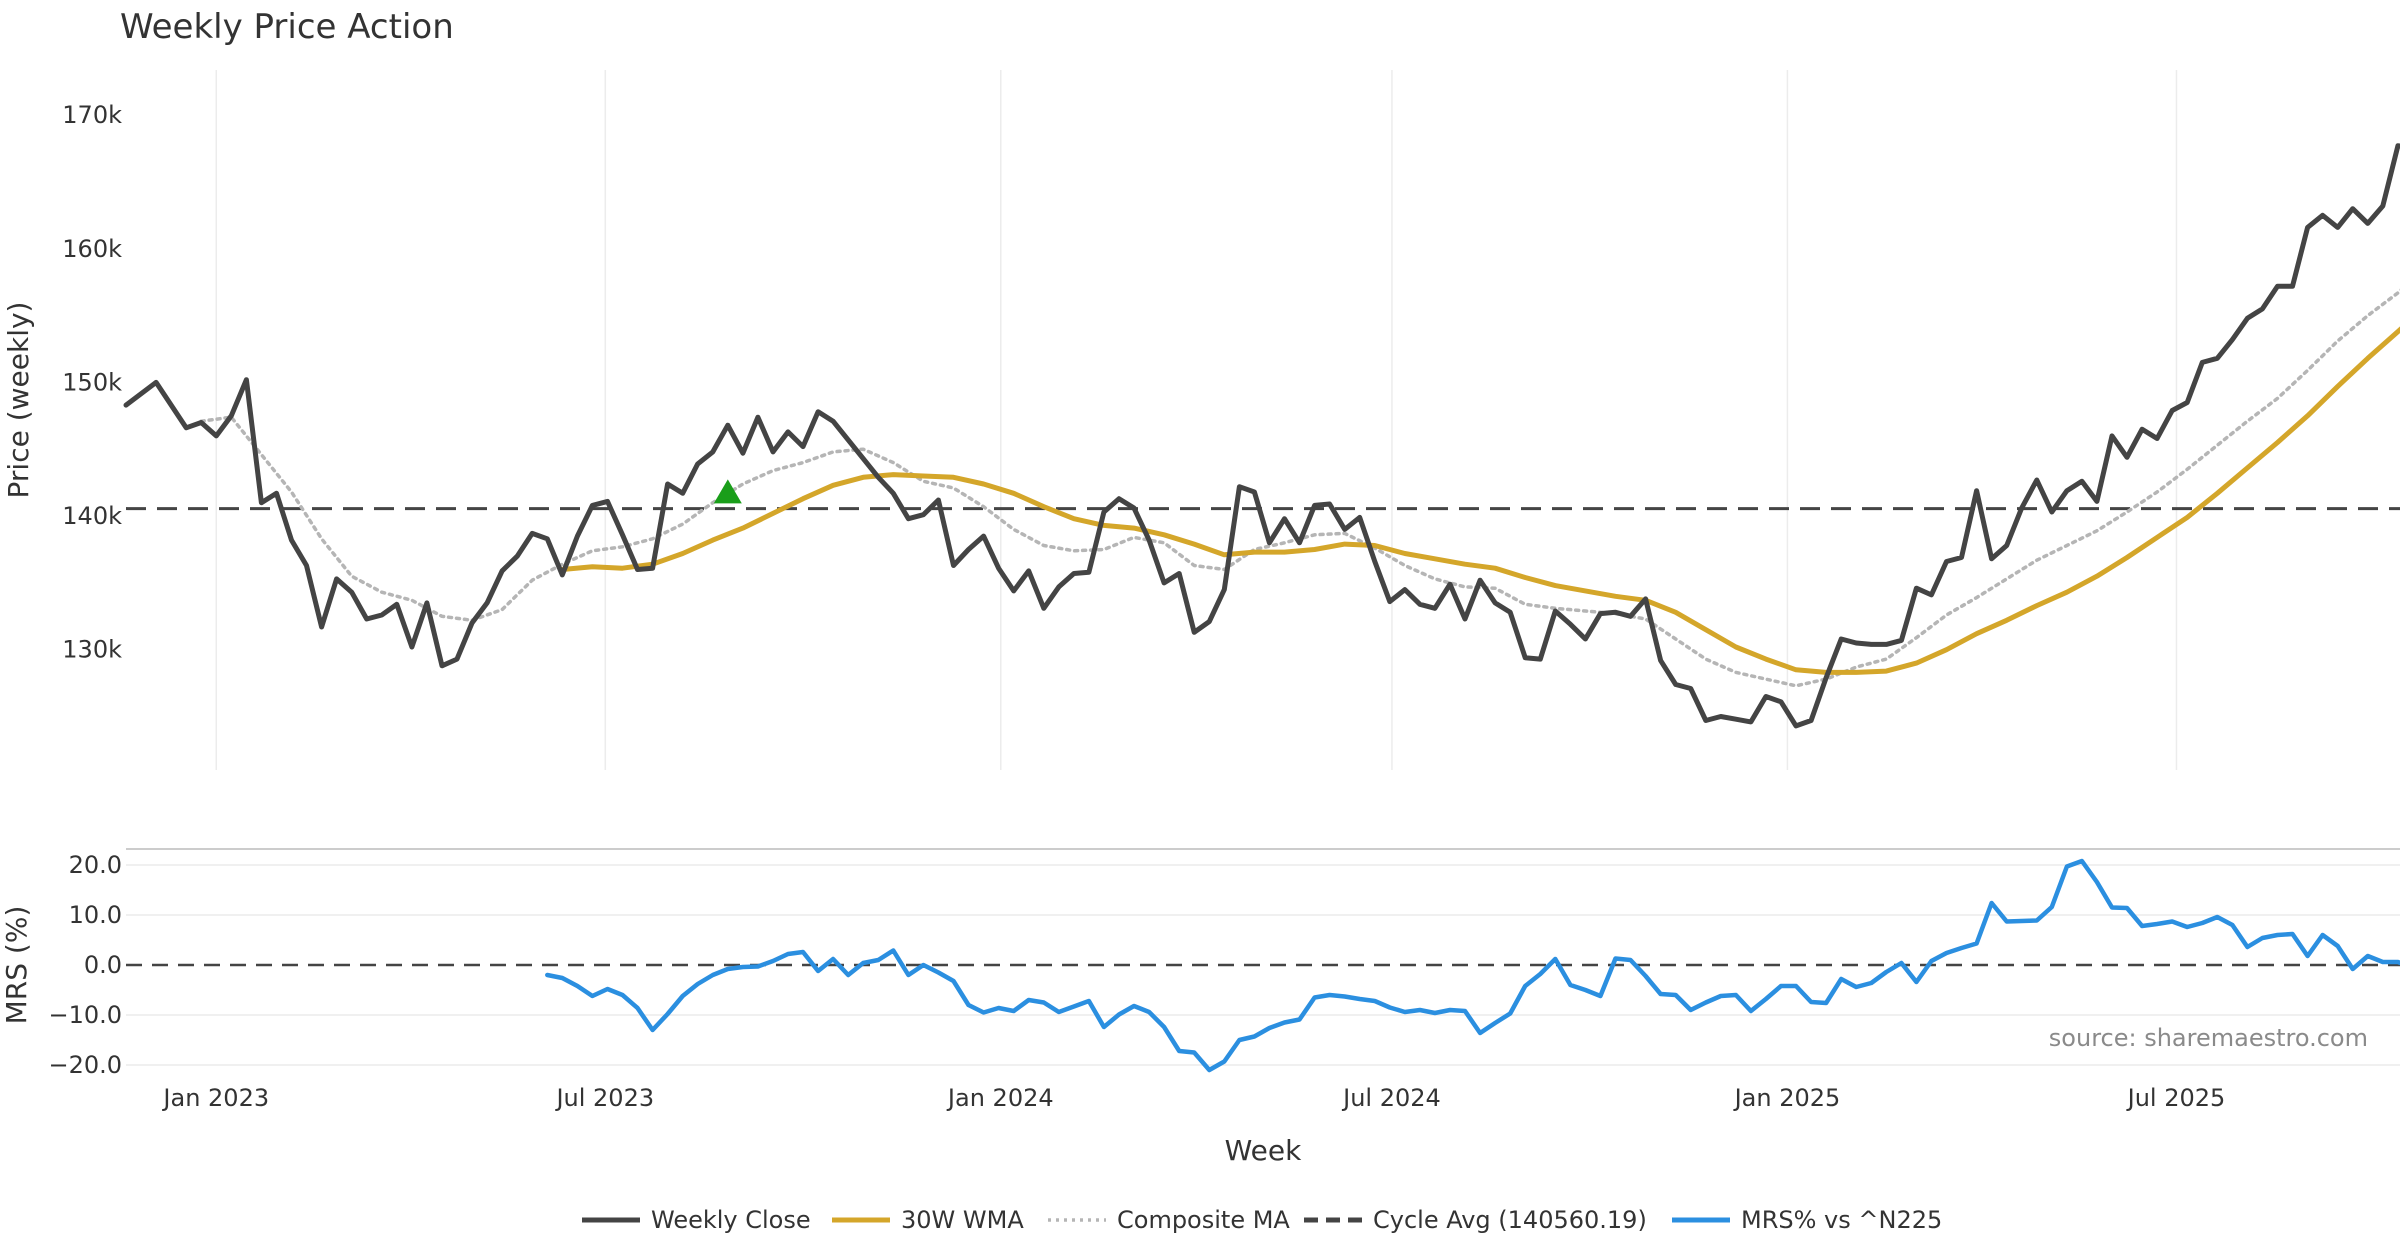  I want to click on mrs-y-axis-label: MRS (%), so click(16, 965).